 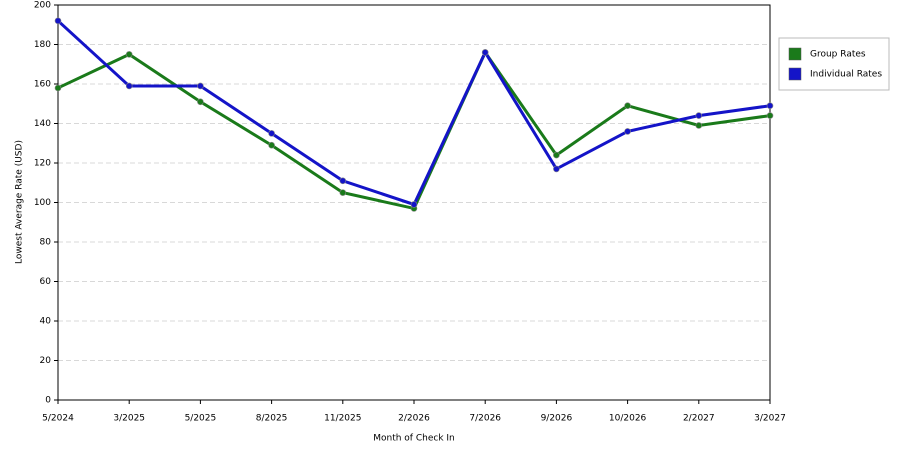 What do you see at coordinates (838, 55) in the screenshot?
I see `legend-label: Group Rates` at bounding box center [838, 55].